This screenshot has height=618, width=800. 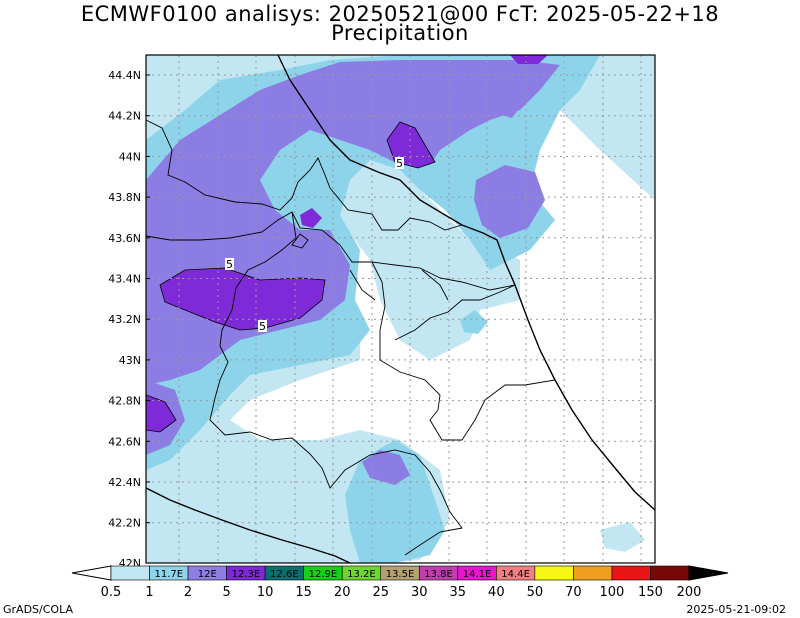 I want to click on lat-tick-label: 43.6N, so click(x=124, y=238).